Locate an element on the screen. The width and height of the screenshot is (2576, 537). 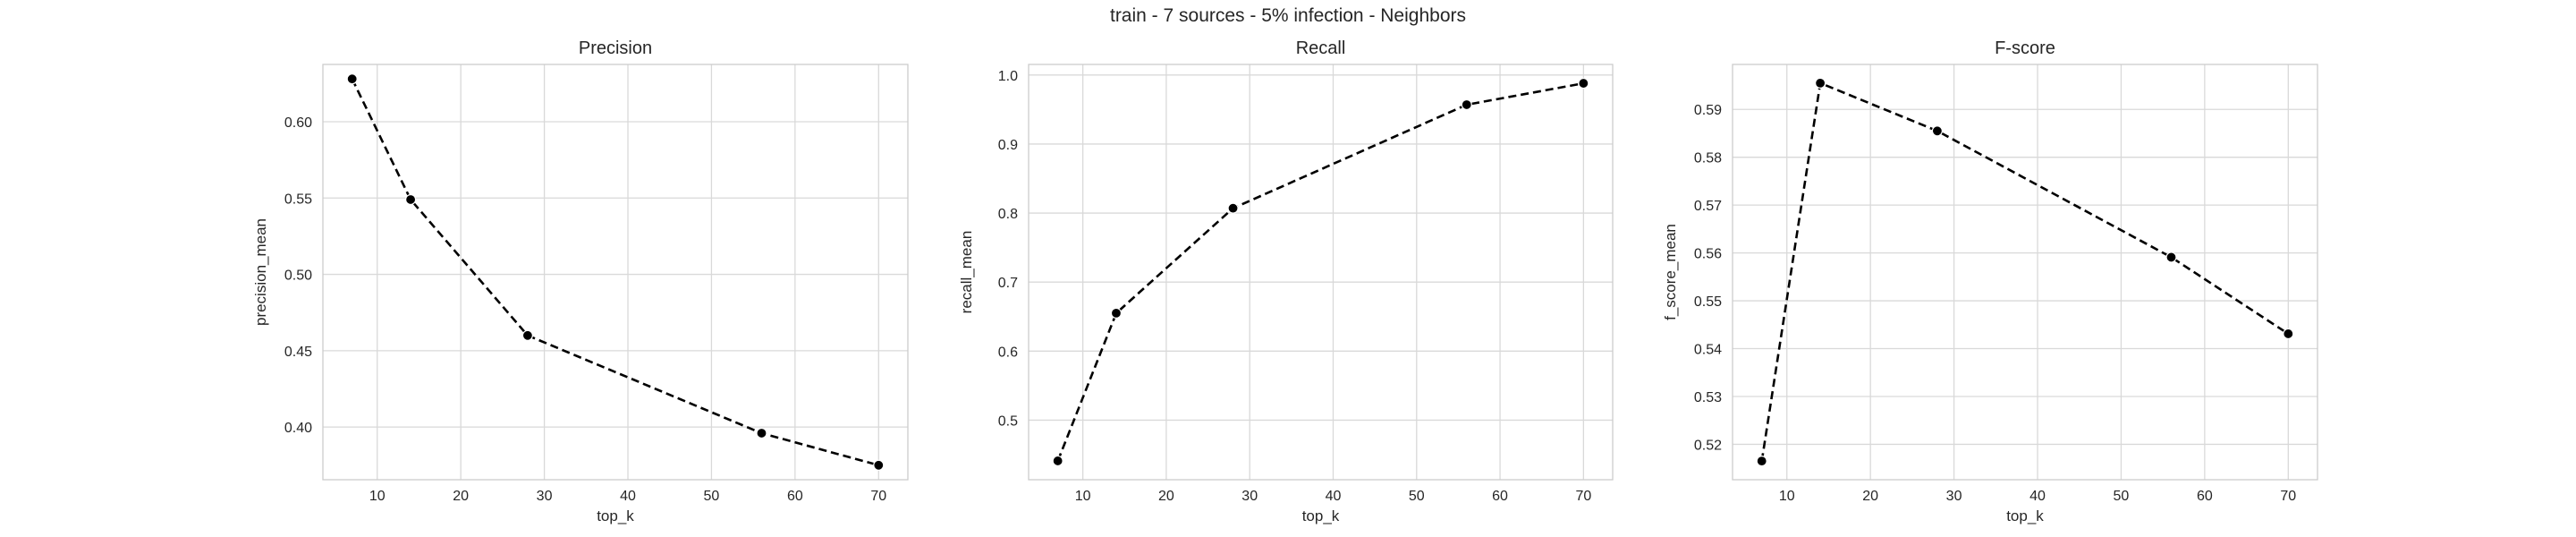
recall-x-tick-label: 10 is located at coordinates (1083, 496).